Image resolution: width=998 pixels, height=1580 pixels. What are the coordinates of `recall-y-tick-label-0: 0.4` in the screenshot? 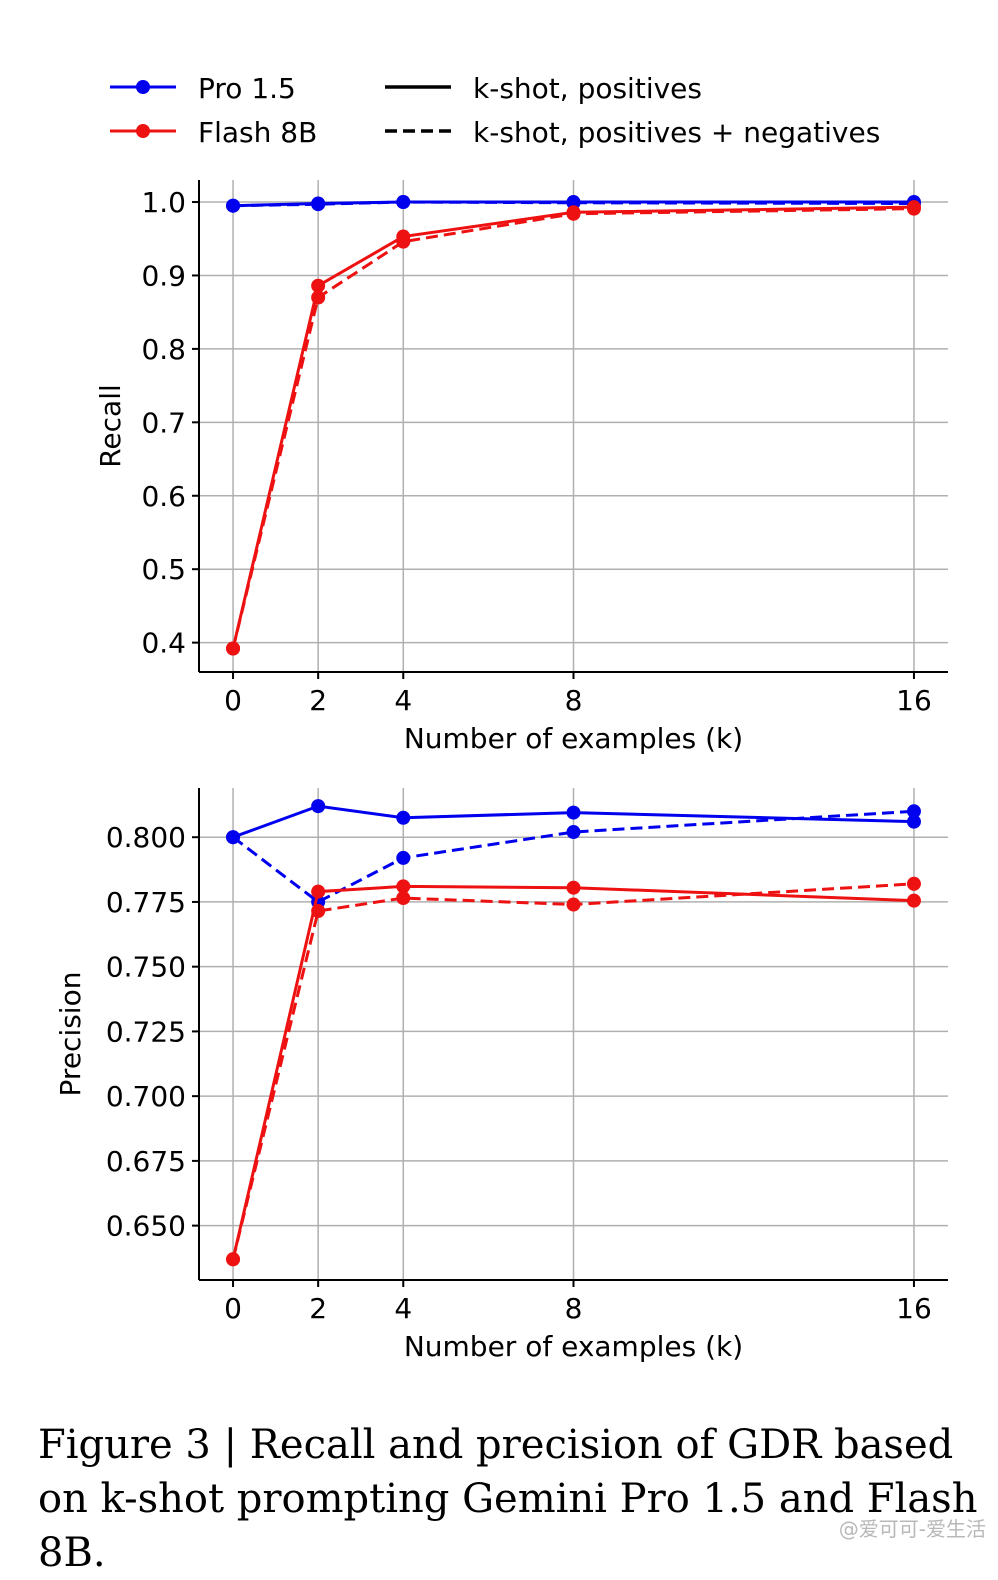 It's located at (163, 643).